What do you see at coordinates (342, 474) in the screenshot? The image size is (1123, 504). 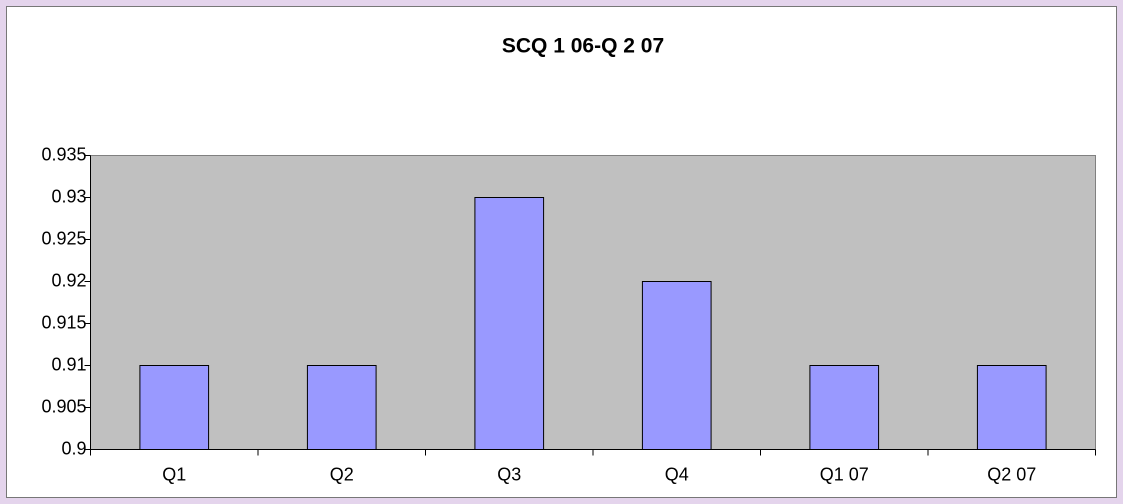 I see `x-tick-label: Q2` at bounding box center [342, 474].